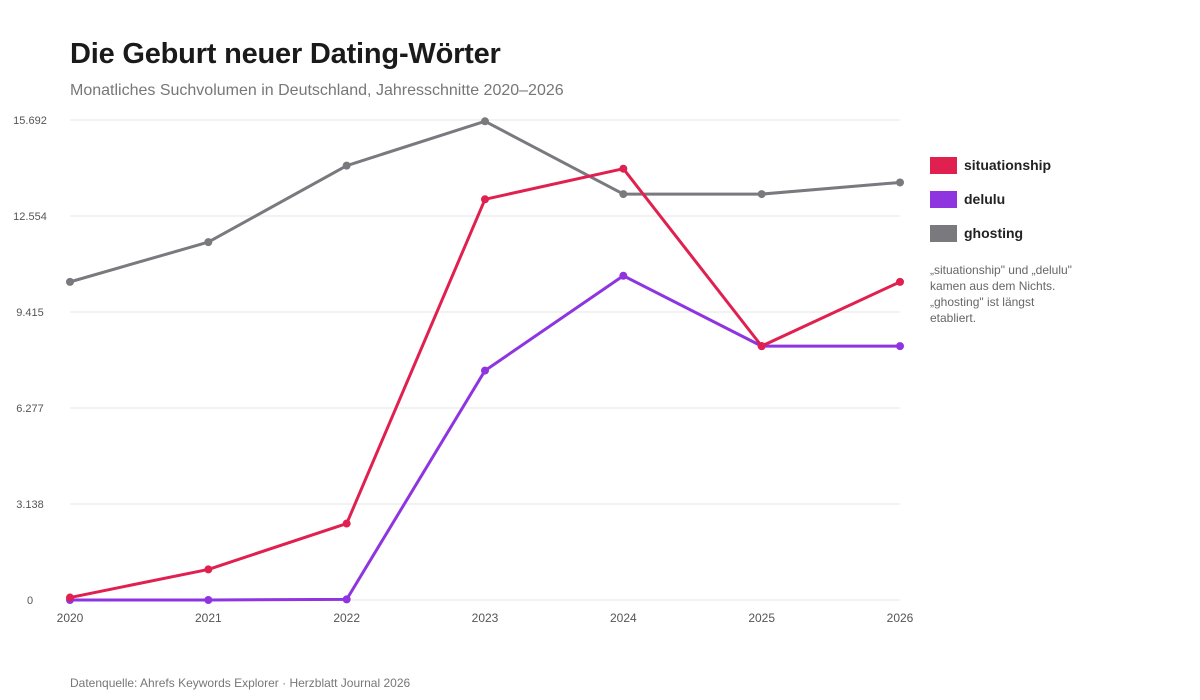 The image size is (1200, 700). I want to click on y-tick-label: 3.138, so click(30, 505).